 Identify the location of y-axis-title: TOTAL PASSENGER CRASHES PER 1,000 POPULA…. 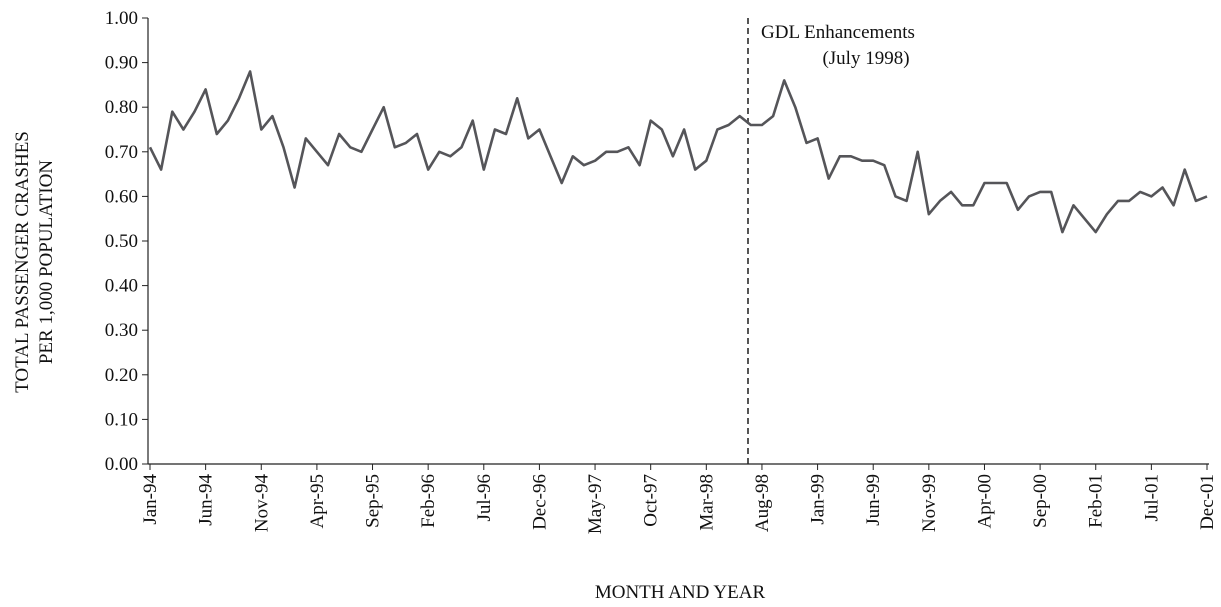
(34, 262).